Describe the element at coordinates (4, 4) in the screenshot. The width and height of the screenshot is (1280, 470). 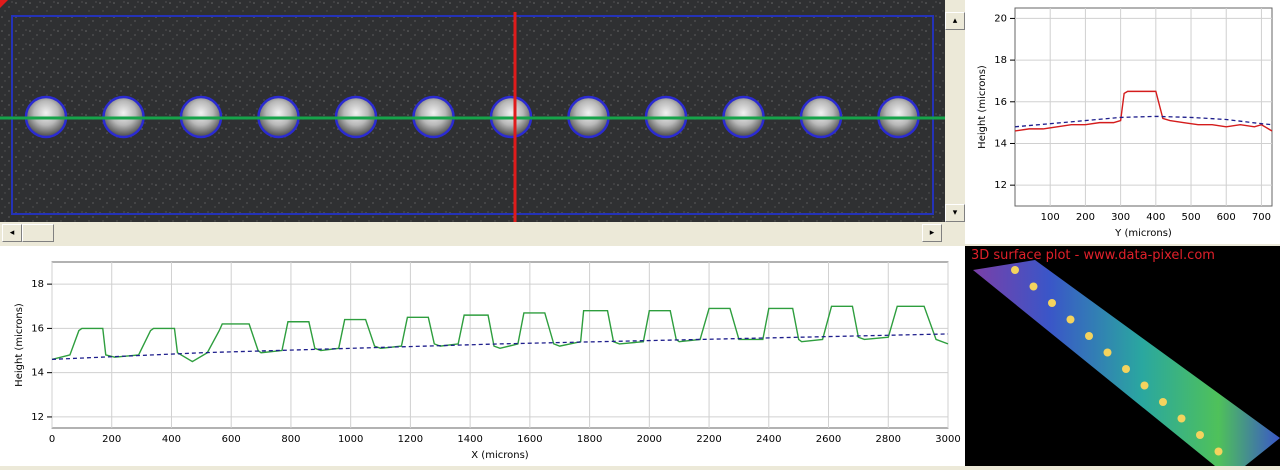
I see `corner-marker-icon` at that location.